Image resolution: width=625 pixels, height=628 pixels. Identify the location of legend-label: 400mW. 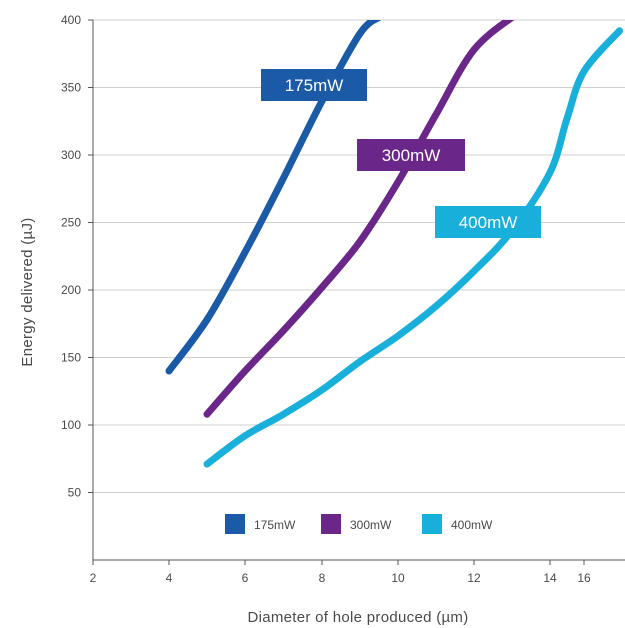
(472, 525).